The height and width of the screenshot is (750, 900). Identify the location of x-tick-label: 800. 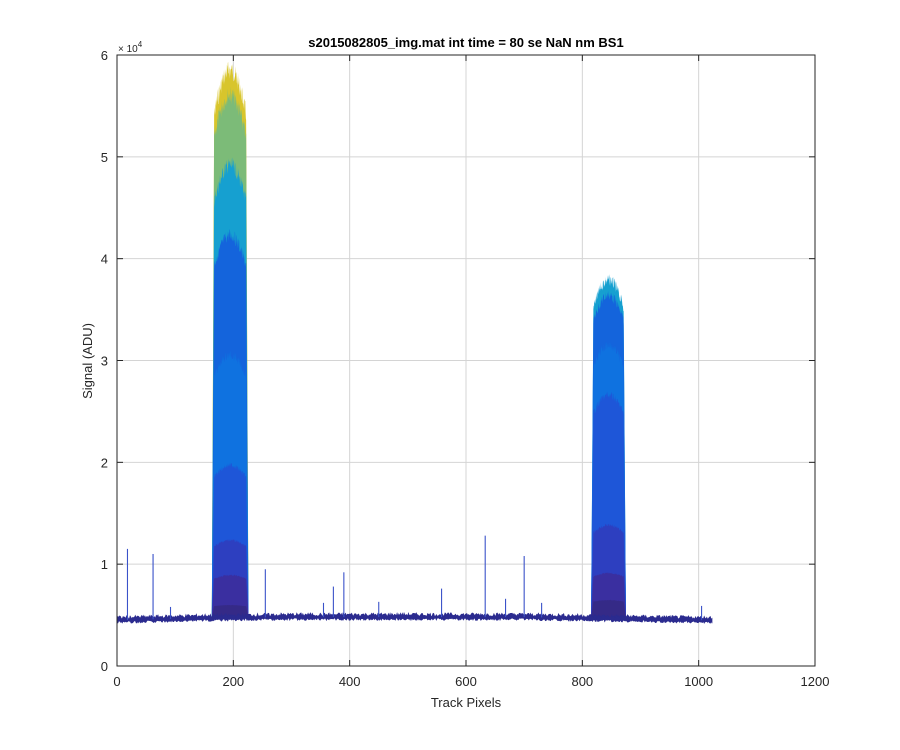
(582, 681).